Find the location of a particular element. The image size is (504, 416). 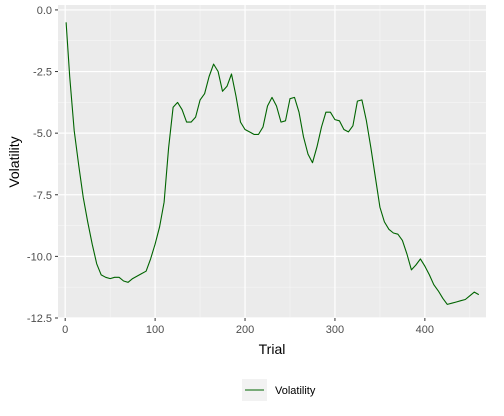

x-tick-label: 400 is located at coordinates (425, 330).